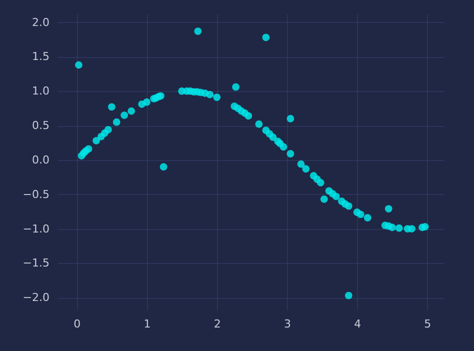 This screenshot has height=351, width=474. Describe the element at coordinates (36, 263) in the screenshot. I see `y-tick-label: −1.5` at that location.